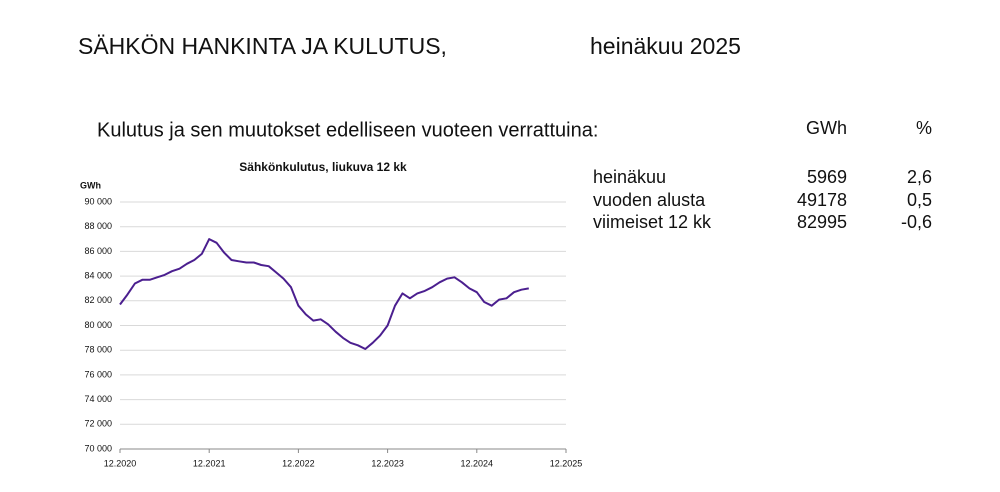  I want to click on x-tick-label: 12.2020, so click(120, 463).